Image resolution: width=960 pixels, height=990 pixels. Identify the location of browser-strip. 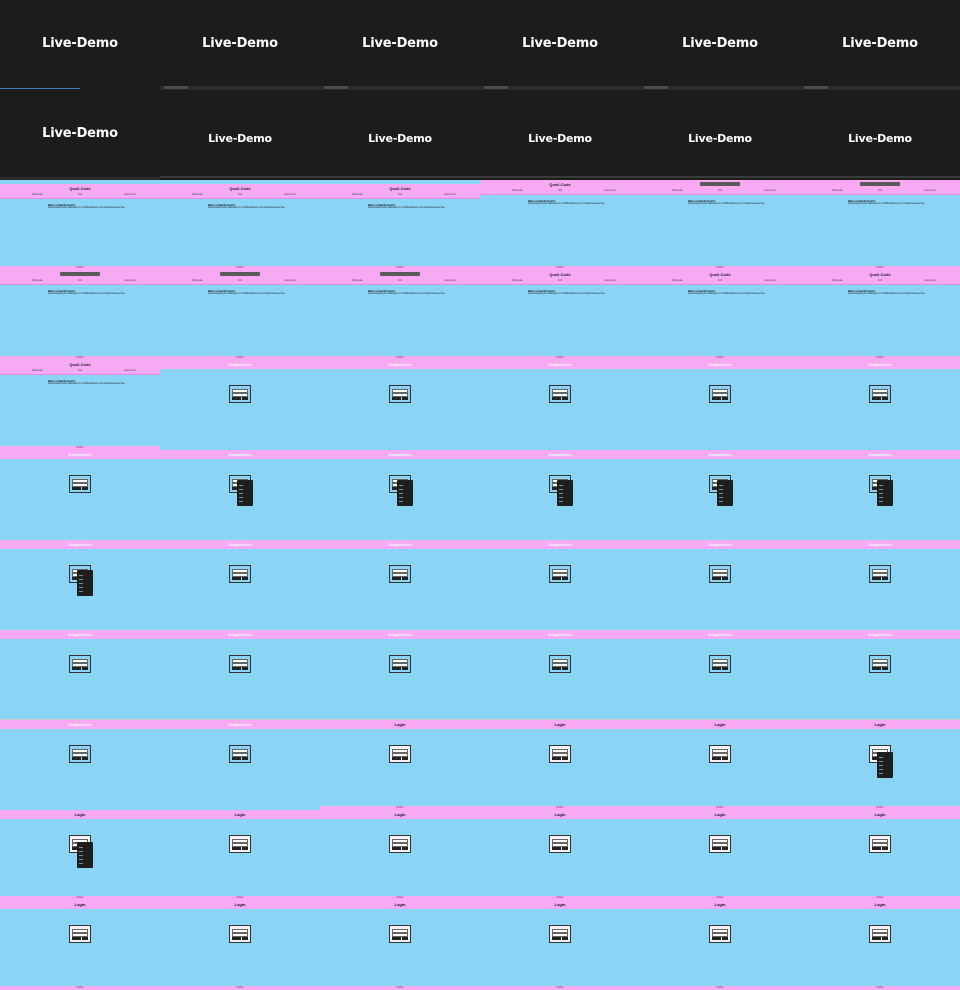
(240, 177).